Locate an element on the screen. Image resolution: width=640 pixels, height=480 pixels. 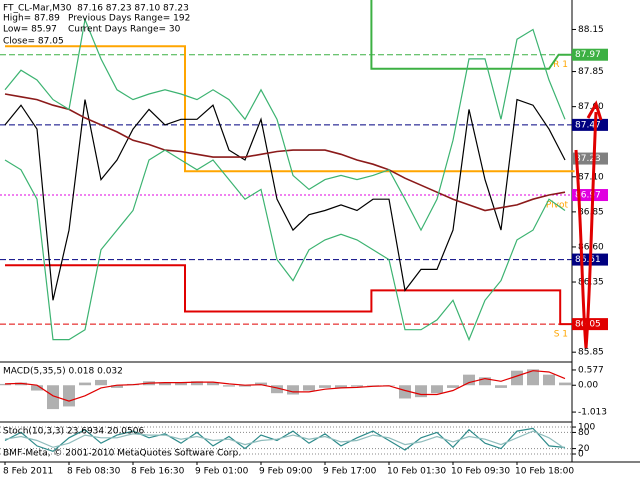
level-label: 87.23 is located at coordinates (588, 159).